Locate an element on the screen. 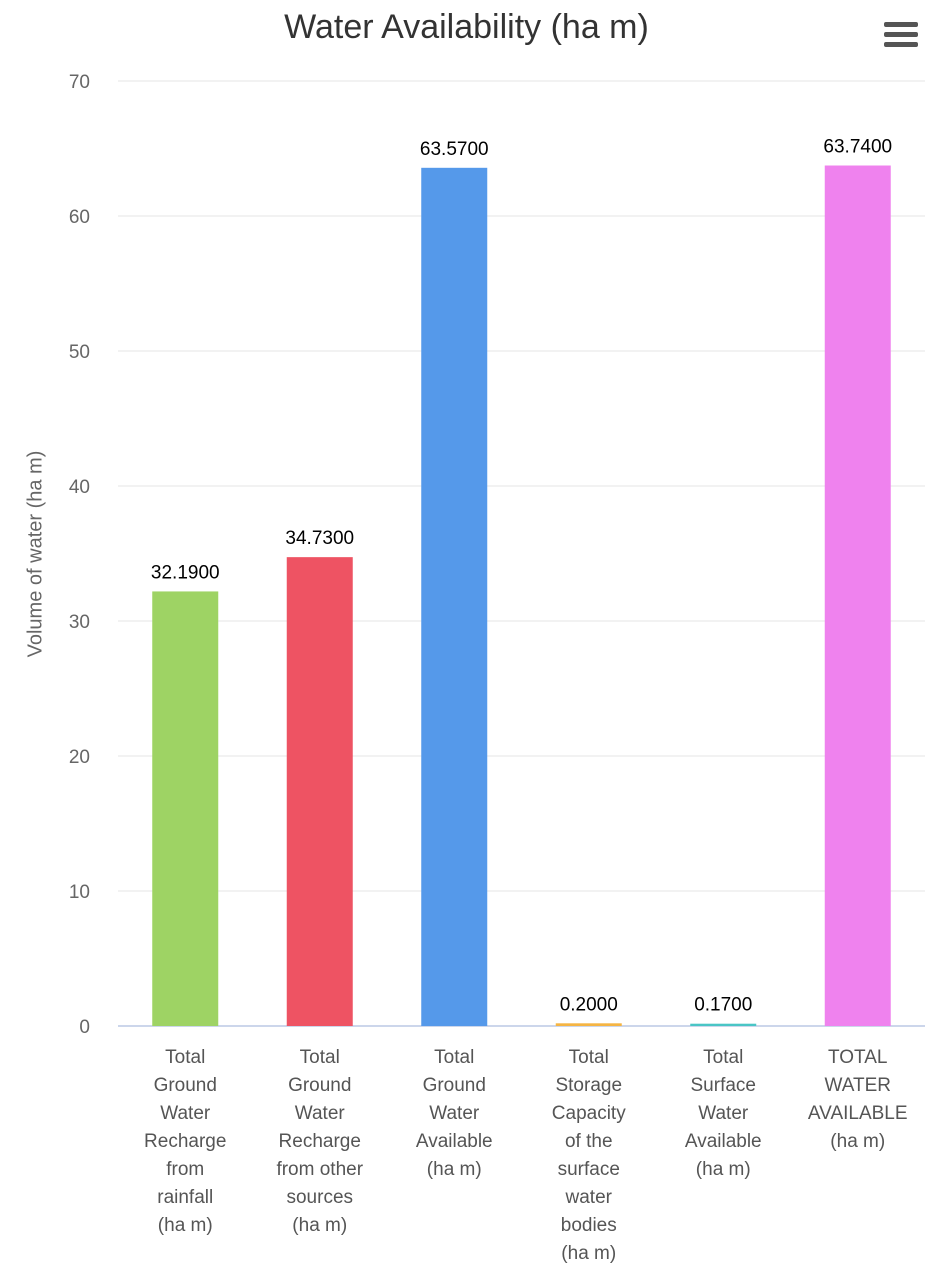 This screenshot has width=933, height=1264. y-tick-label: 60 is located at coordinates (79, 217).